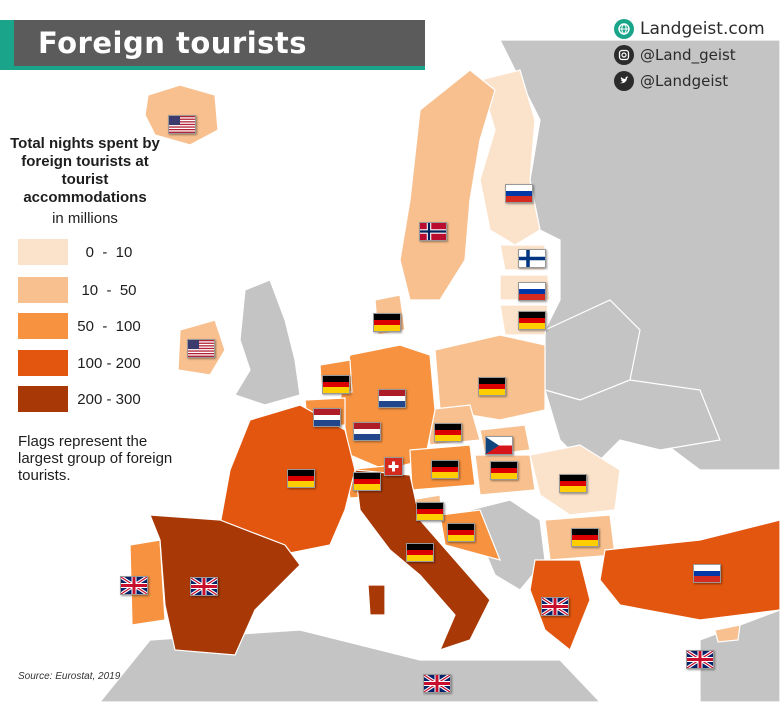  Describe the element at coordinates (437, 683) in the screenshot. I see `flag-malta` at that location.